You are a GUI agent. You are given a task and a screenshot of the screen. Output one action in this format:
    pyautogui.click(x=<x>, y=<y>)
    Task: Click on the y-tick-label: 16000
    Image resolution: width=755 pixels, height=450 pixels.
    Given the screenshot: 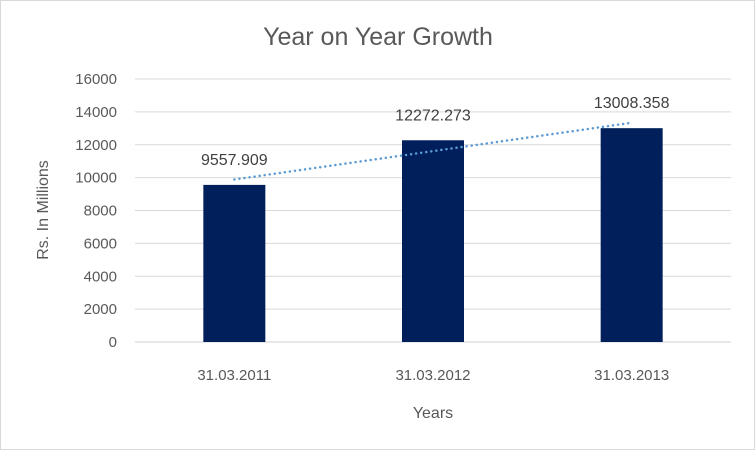 What is the action you would take?
    pyautogui.click(x=96, y=79)
    